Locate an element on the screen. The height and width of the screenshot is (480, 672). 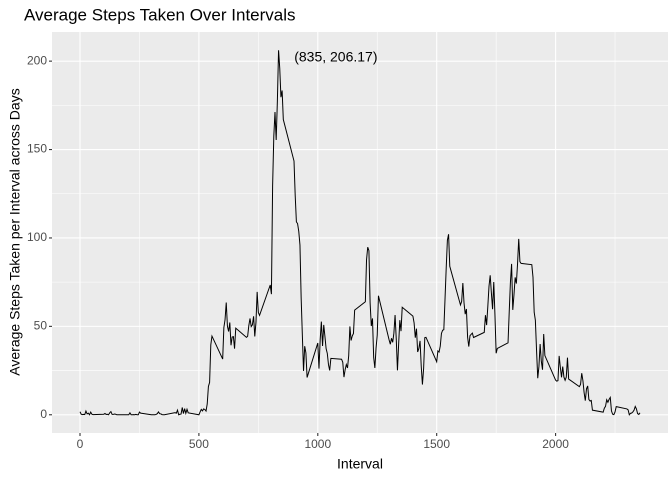
y-tick-label: 100 is located at coordinates (37, 237).